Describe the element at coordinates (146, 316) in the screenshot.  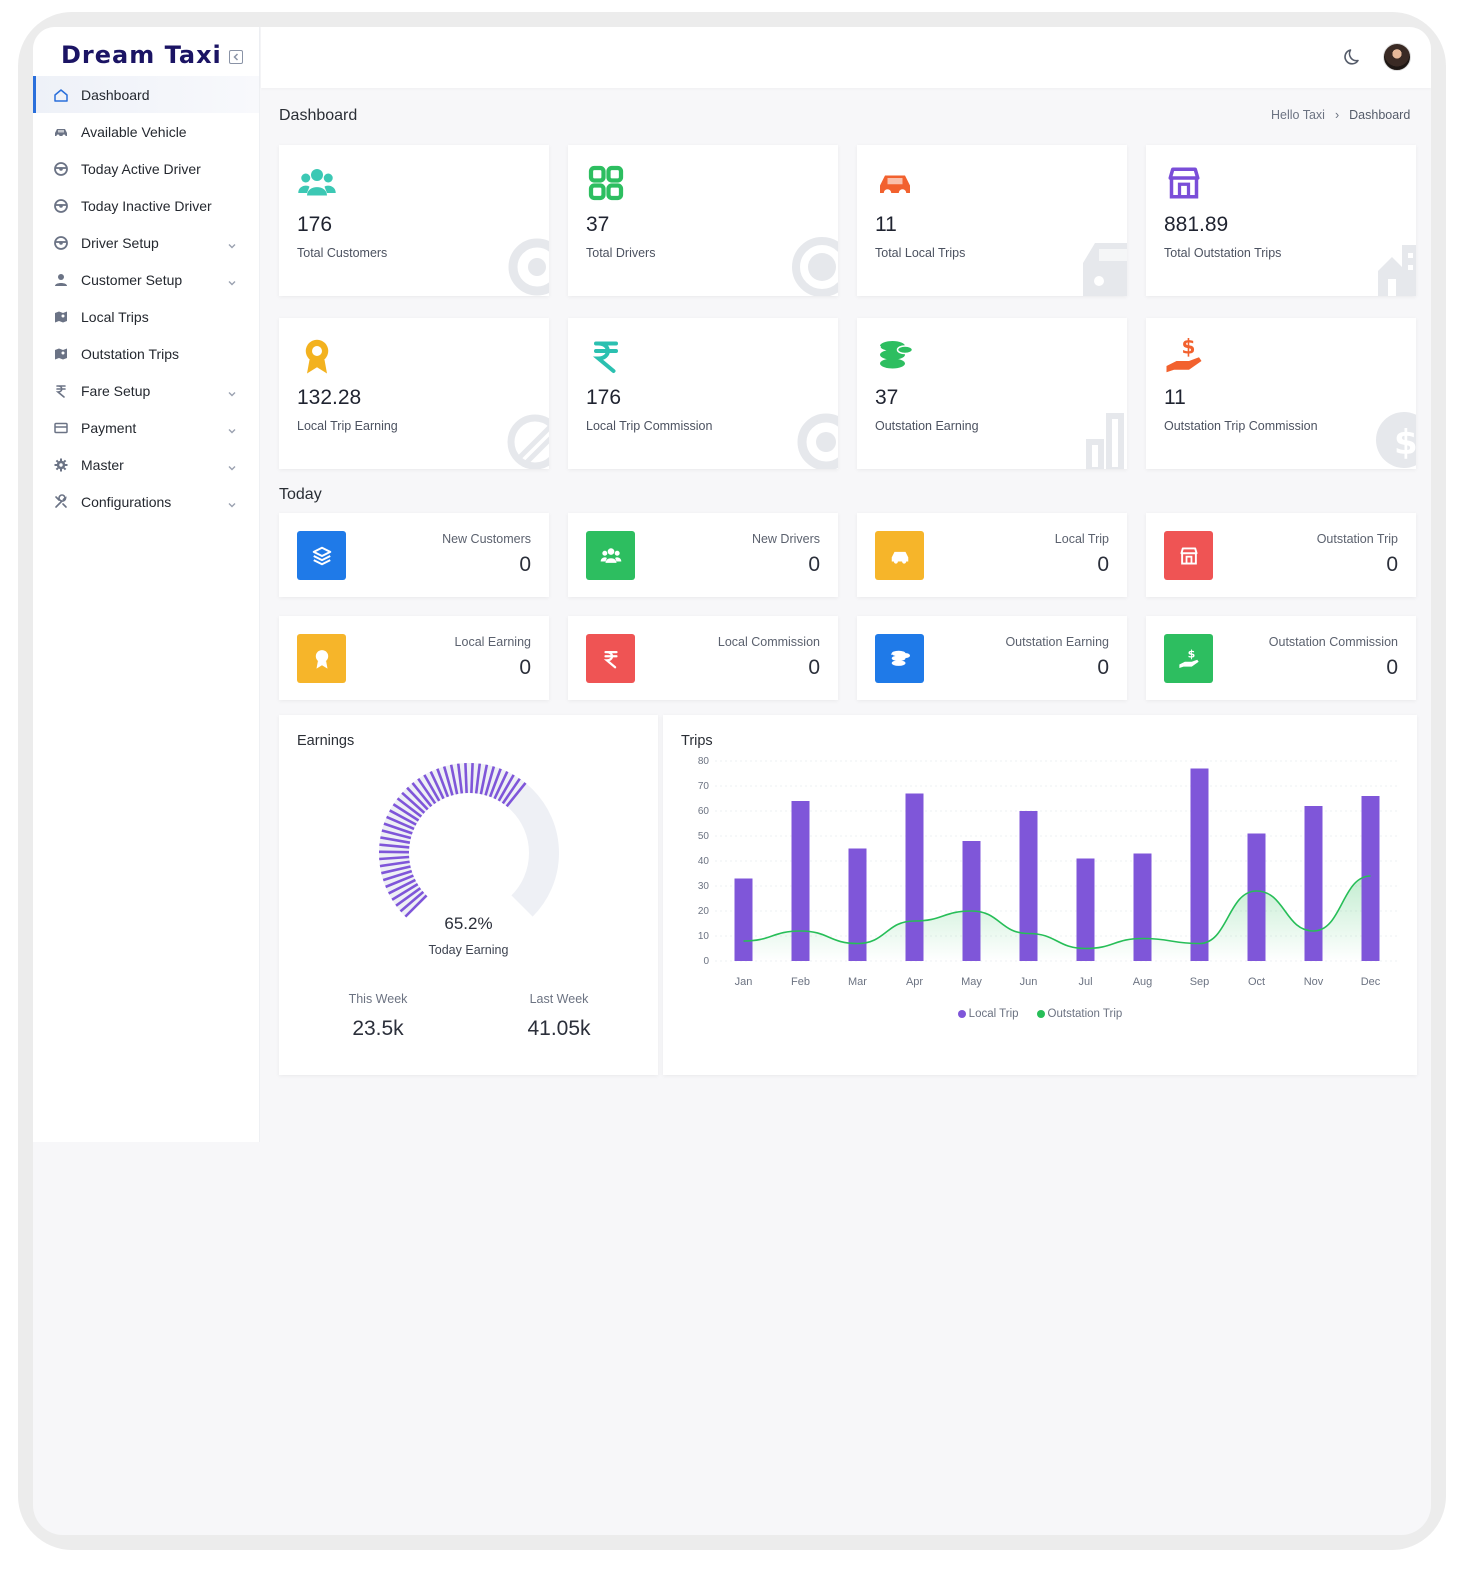
I see `sidebar-item-local-trips: Local Trips` at that location.